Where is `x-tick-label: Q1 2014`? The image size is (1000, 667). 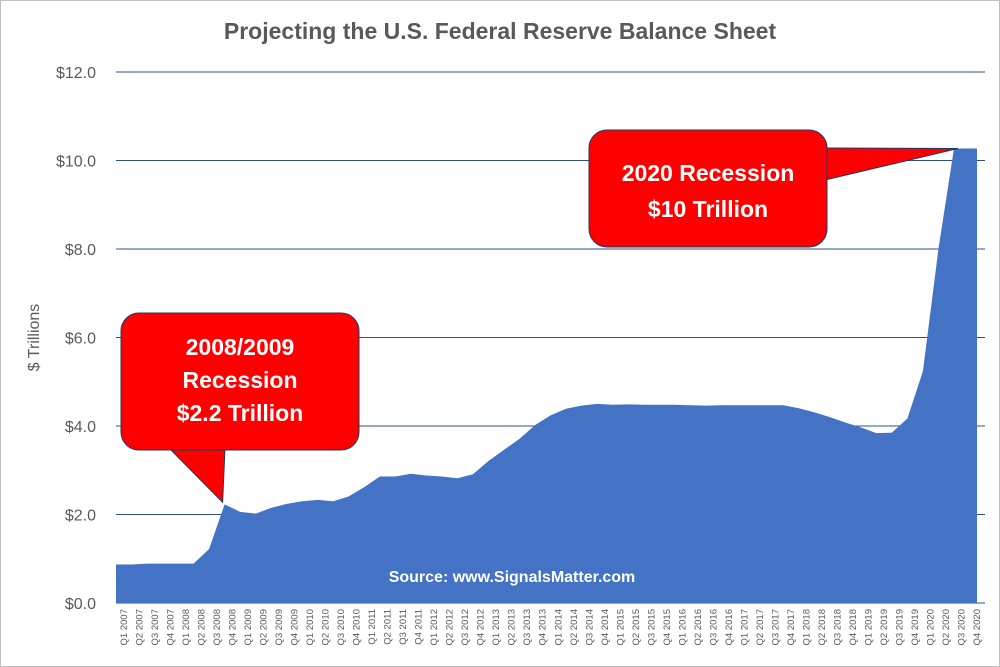
x-tick-label: Q1 2014 is located at coordinates (558, 627).